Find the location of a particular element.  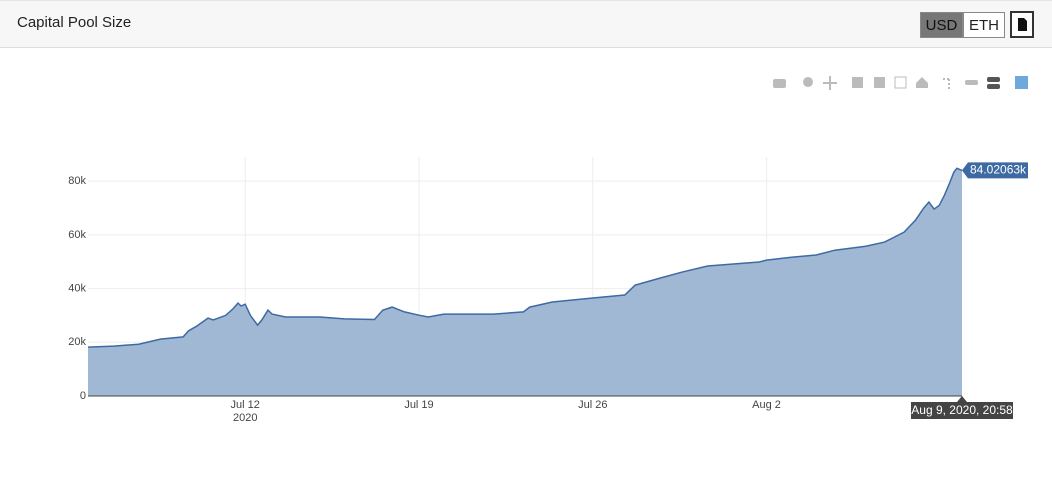

y-tick-label: 40k is located at coordinates (77, 288).